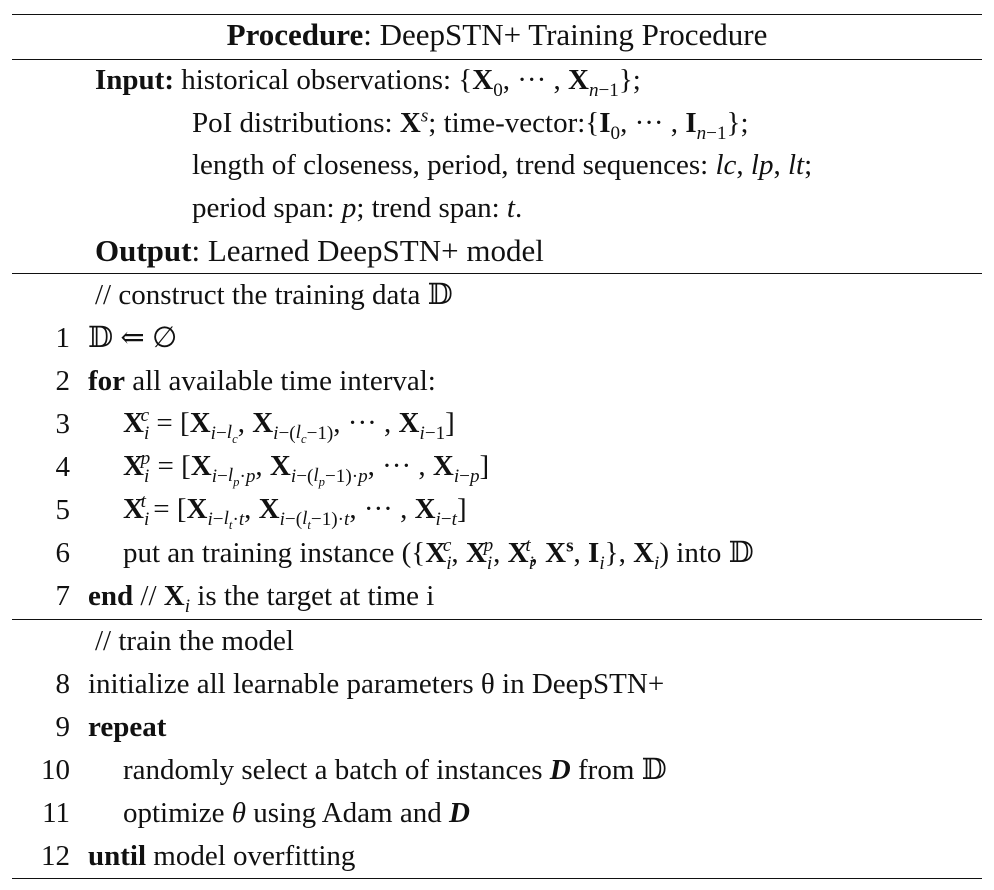 The height and width of the screenshot is (890, 994). I want to click on line-text: optimize θ using Adam and D, so click(296, 812).